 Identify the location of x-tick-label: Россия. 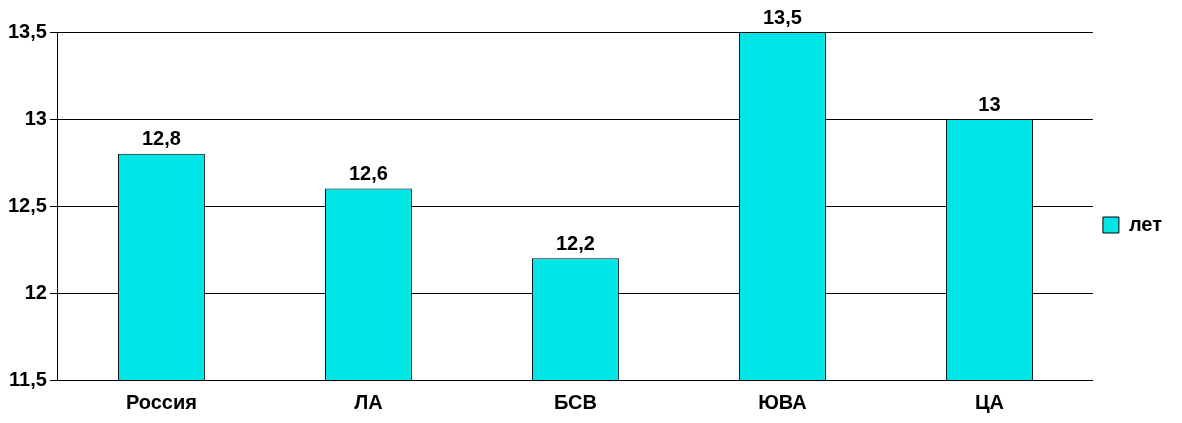
(161, 401).